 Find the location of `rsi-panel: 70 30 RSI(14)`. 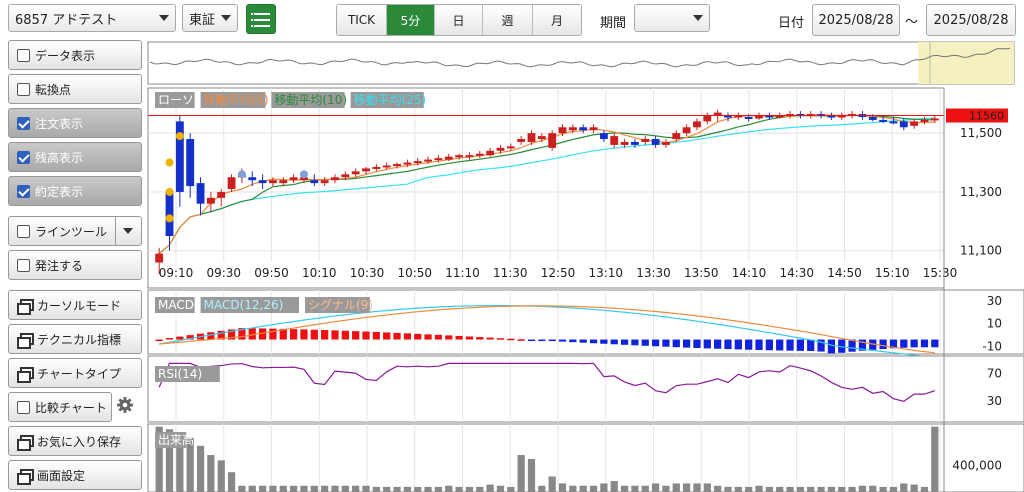

rsi-panel: 70 30 RSI(14) is located at coordinates (585, 389).